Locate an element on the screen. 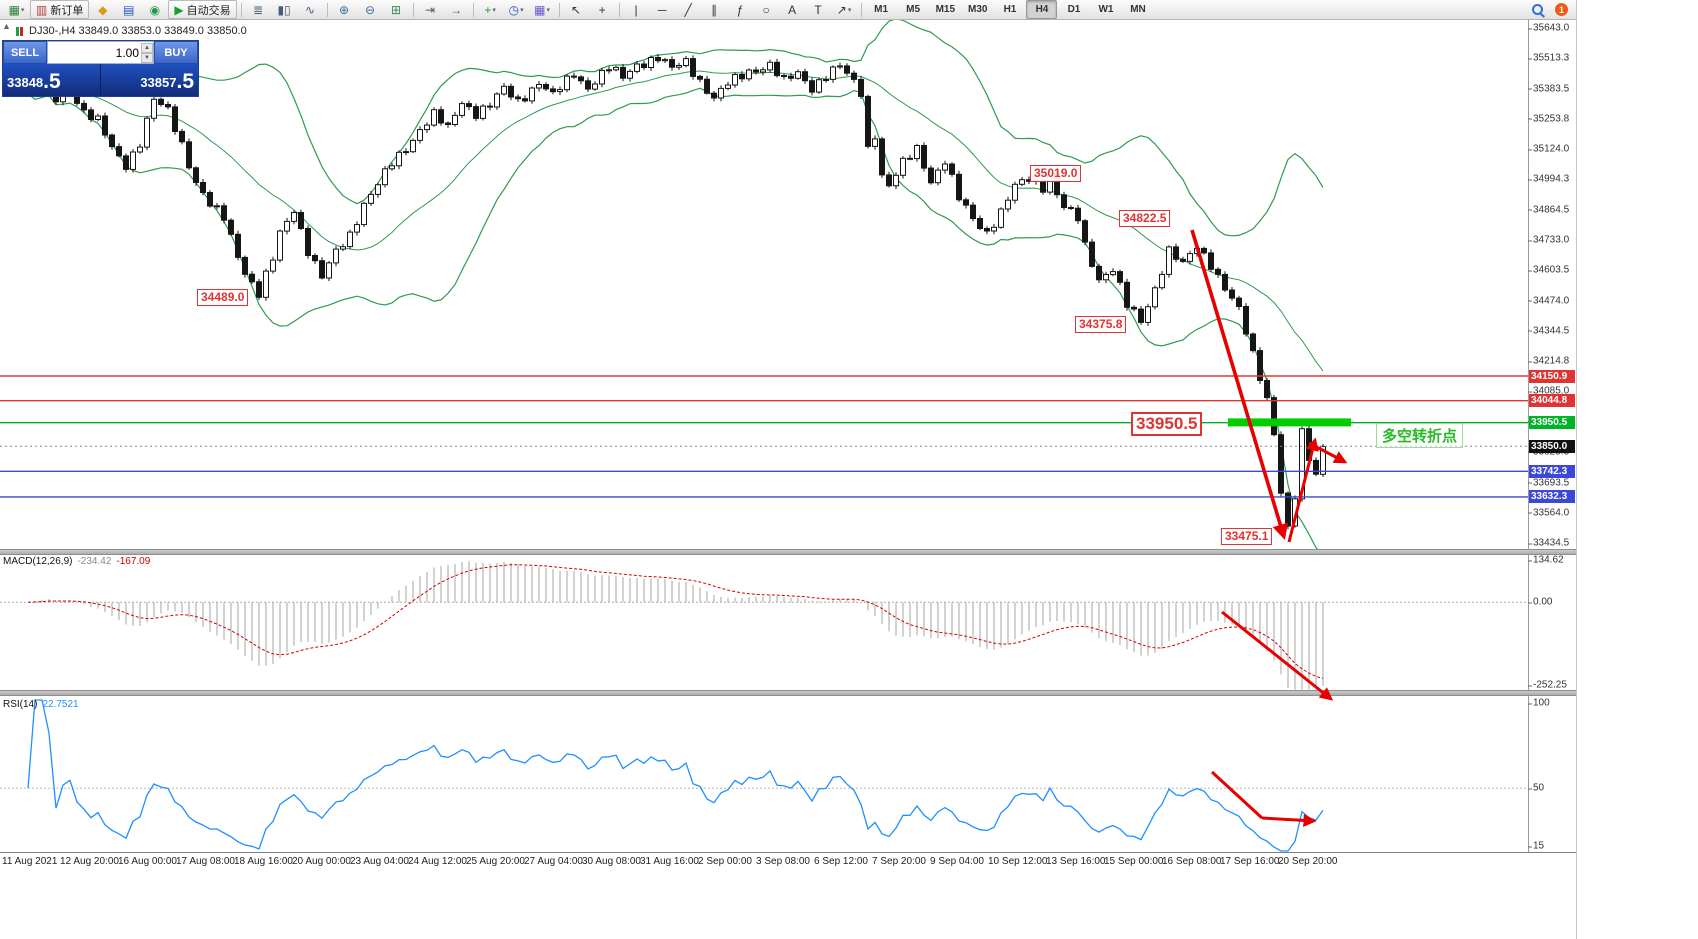  rsi-header: RSI(14) 22.7521 is located at coordinates (41, 704).